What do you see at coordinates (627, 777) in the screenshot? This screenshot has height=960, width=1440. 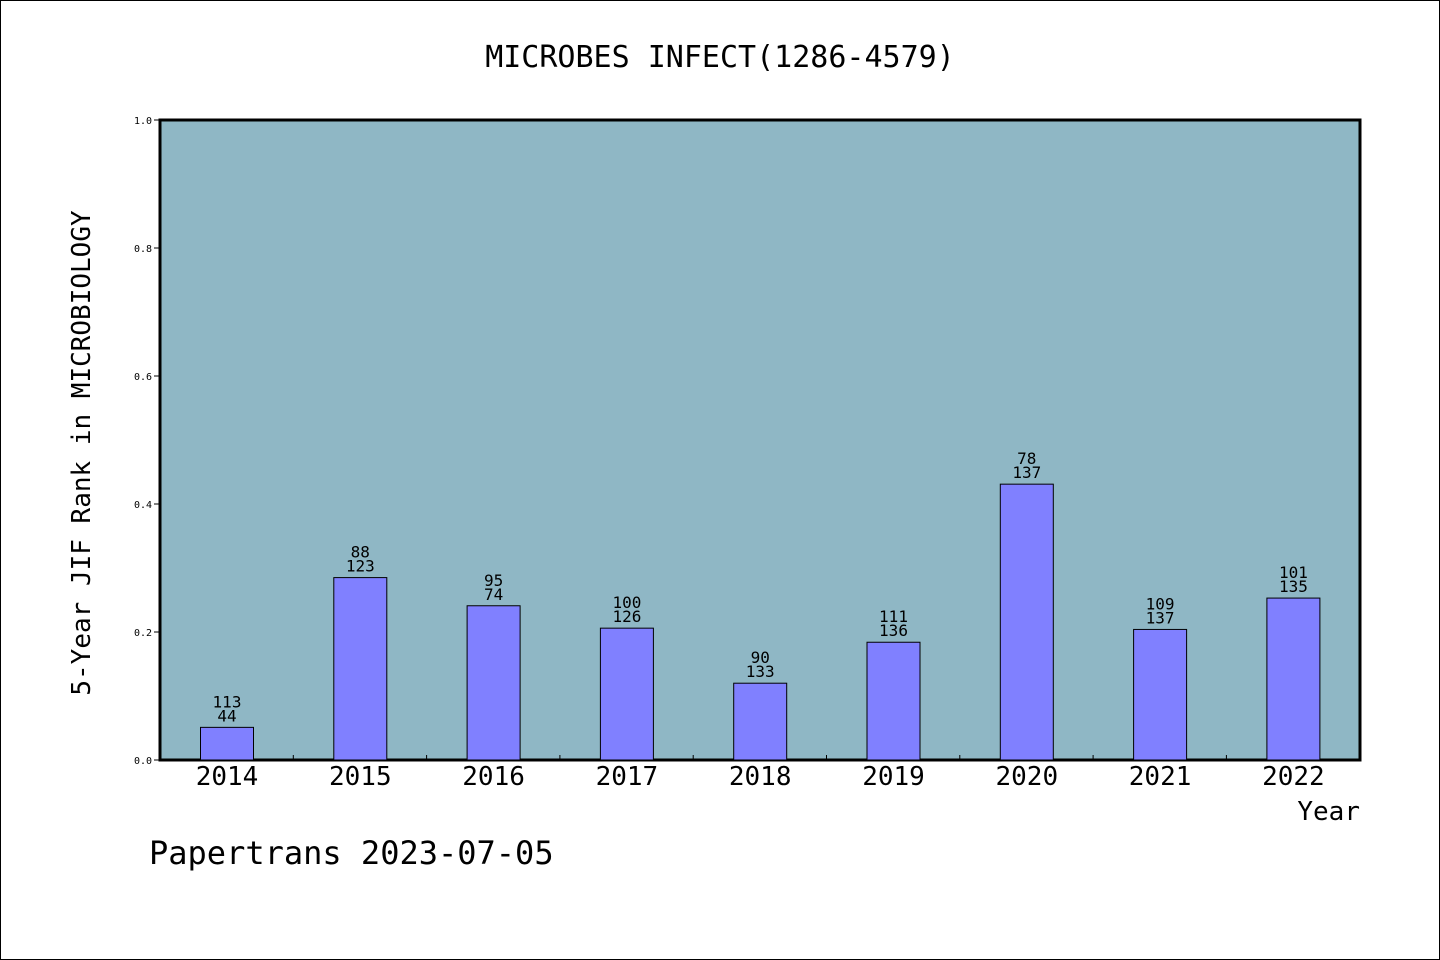 I see `x-tick-label: 2017` at bounding box center [627, 777].